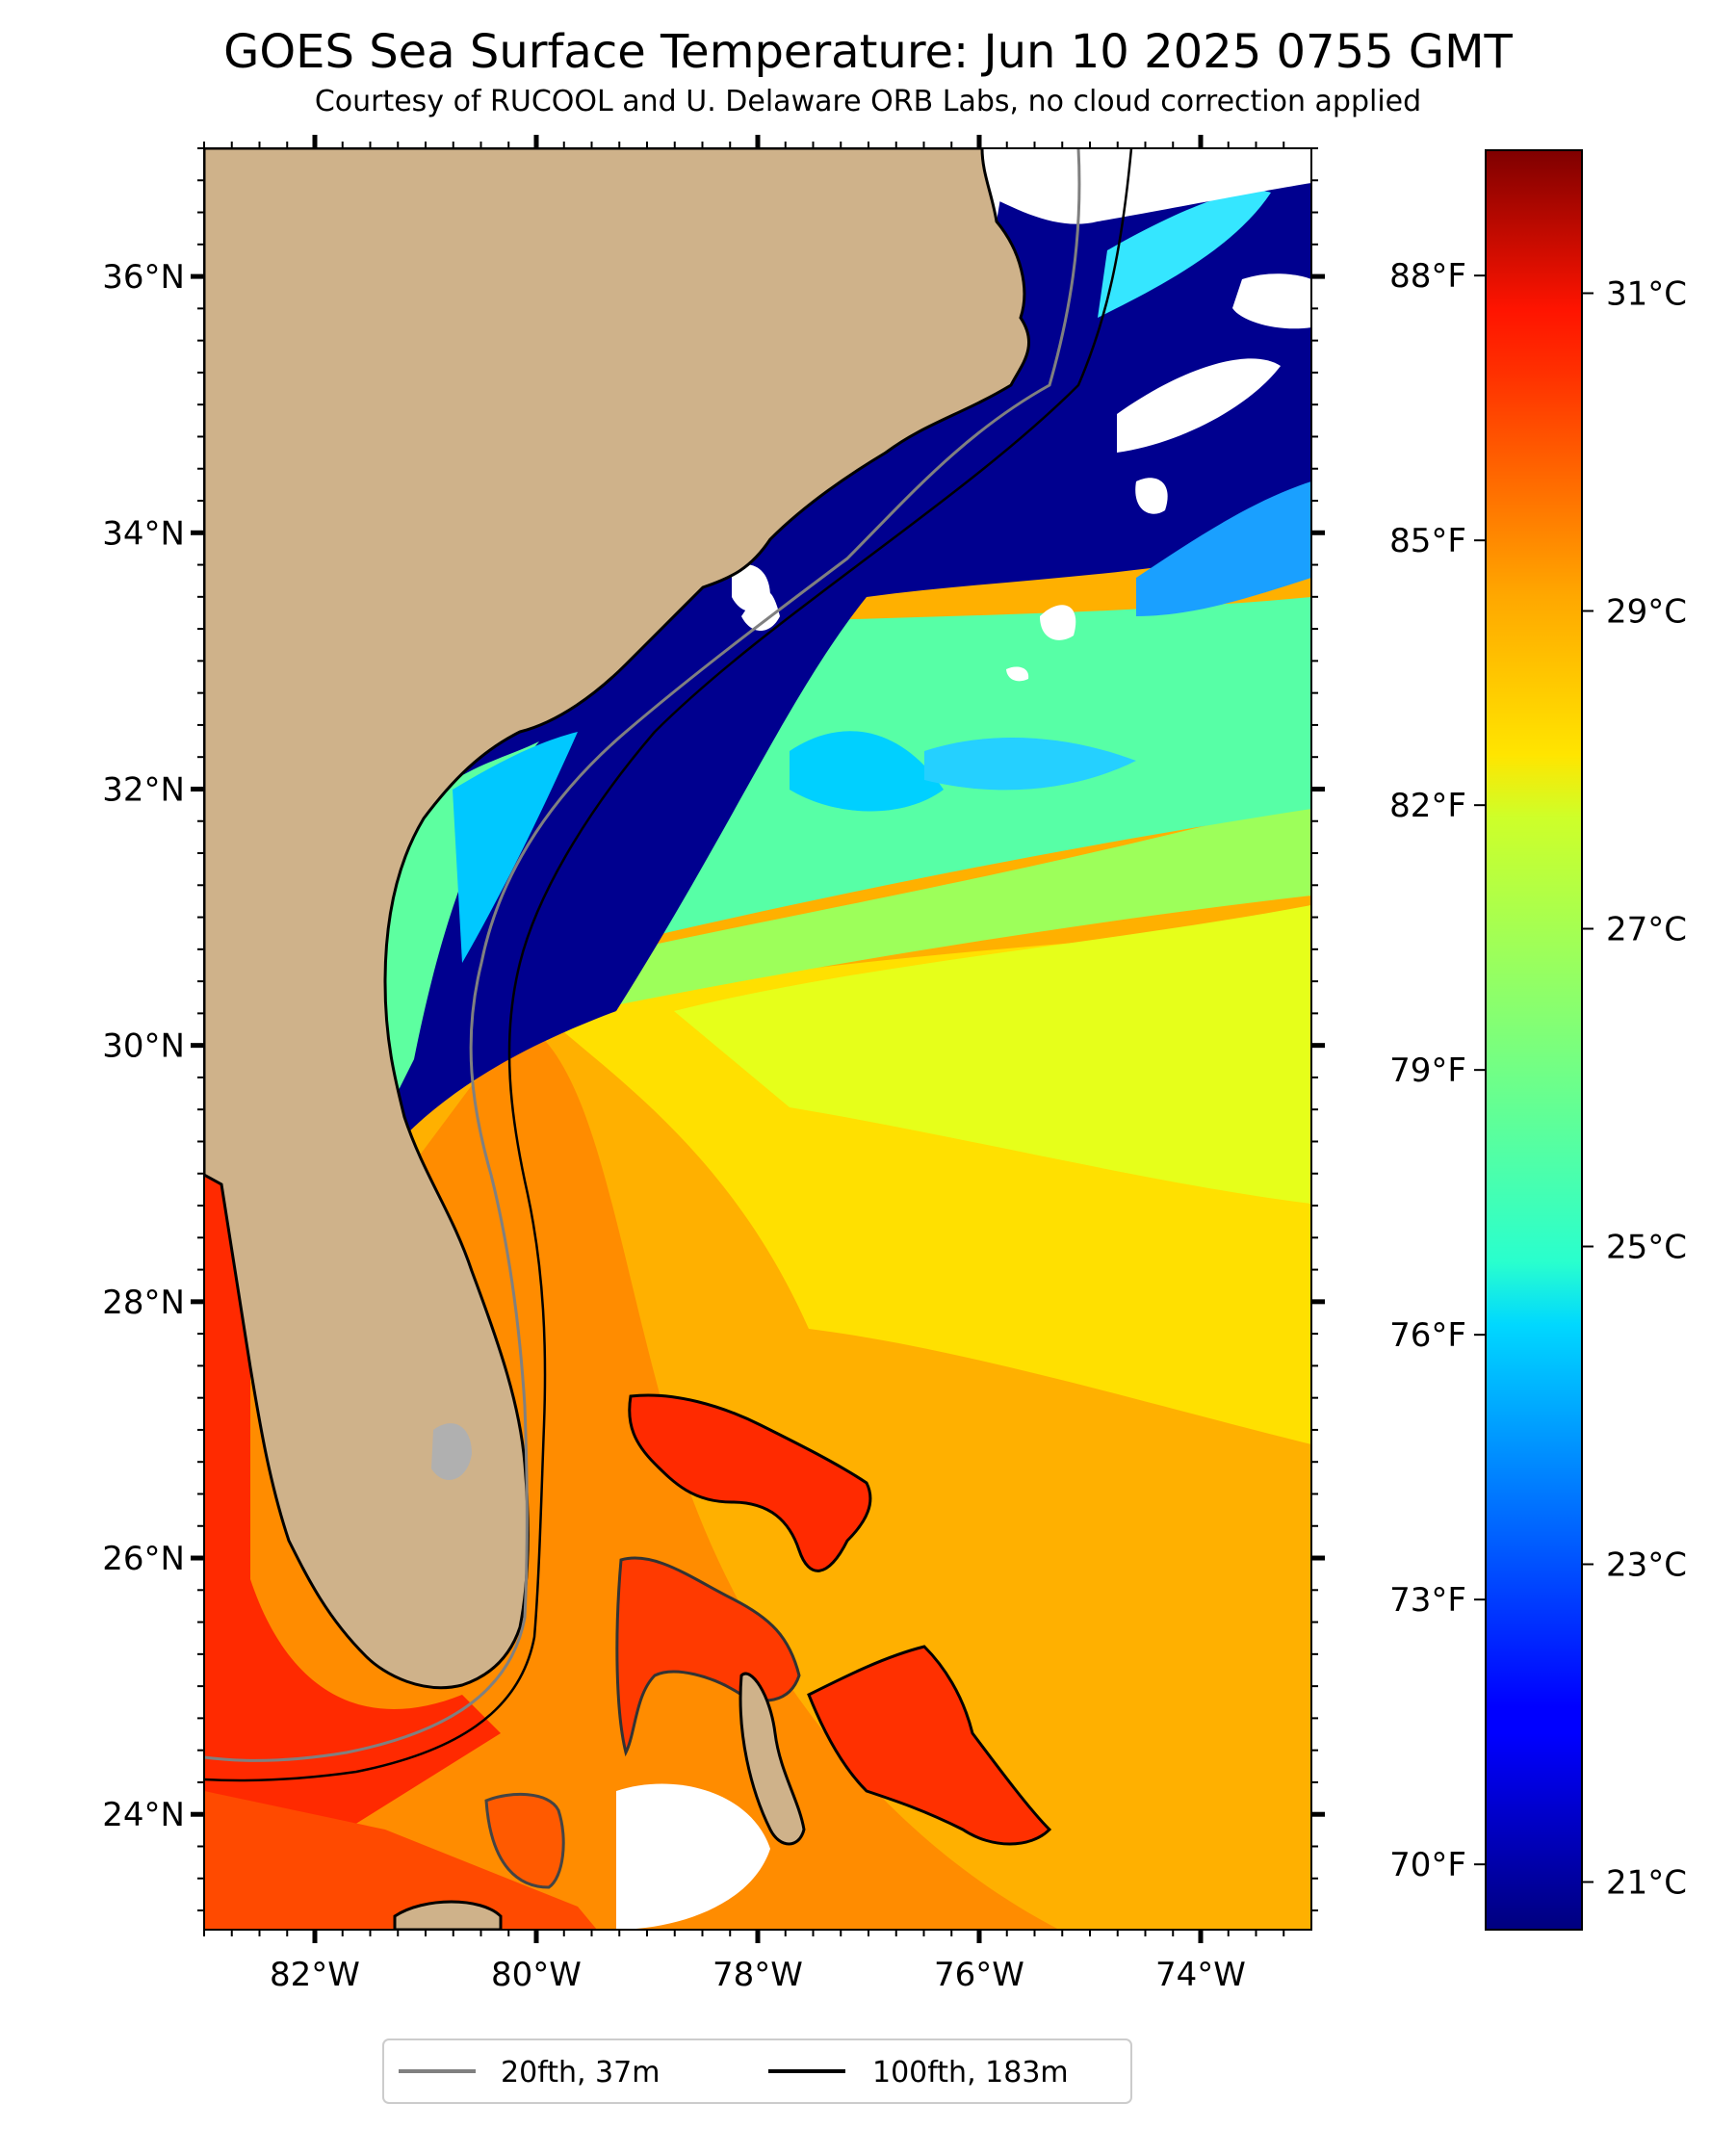 Image resolution: width=1736 pixels, height=2129 pixels. What do you see at coordinates (580, 2073) in the screenshot?
I see `legend-label-20fth: 20fth, 37m` at bounding box center [580, 2073].